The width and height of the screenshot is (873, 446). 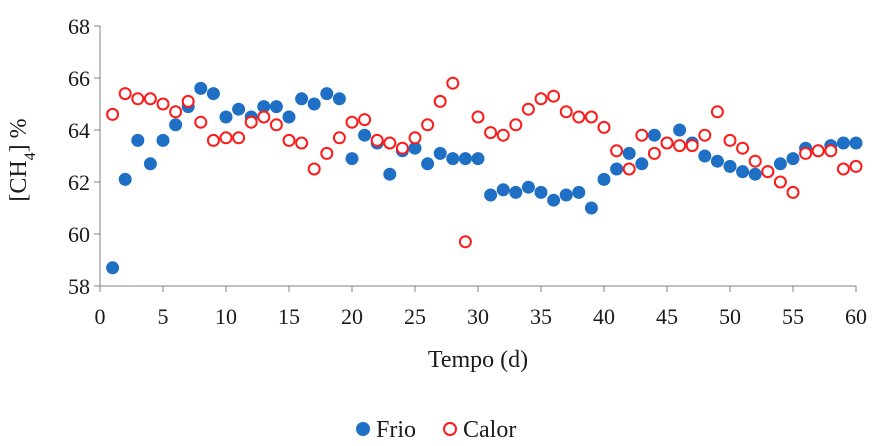 What do you see at coordinates (667, 316) in the screenshot?
I see `x-tick-label: 45` at bounding box center [667, 316].